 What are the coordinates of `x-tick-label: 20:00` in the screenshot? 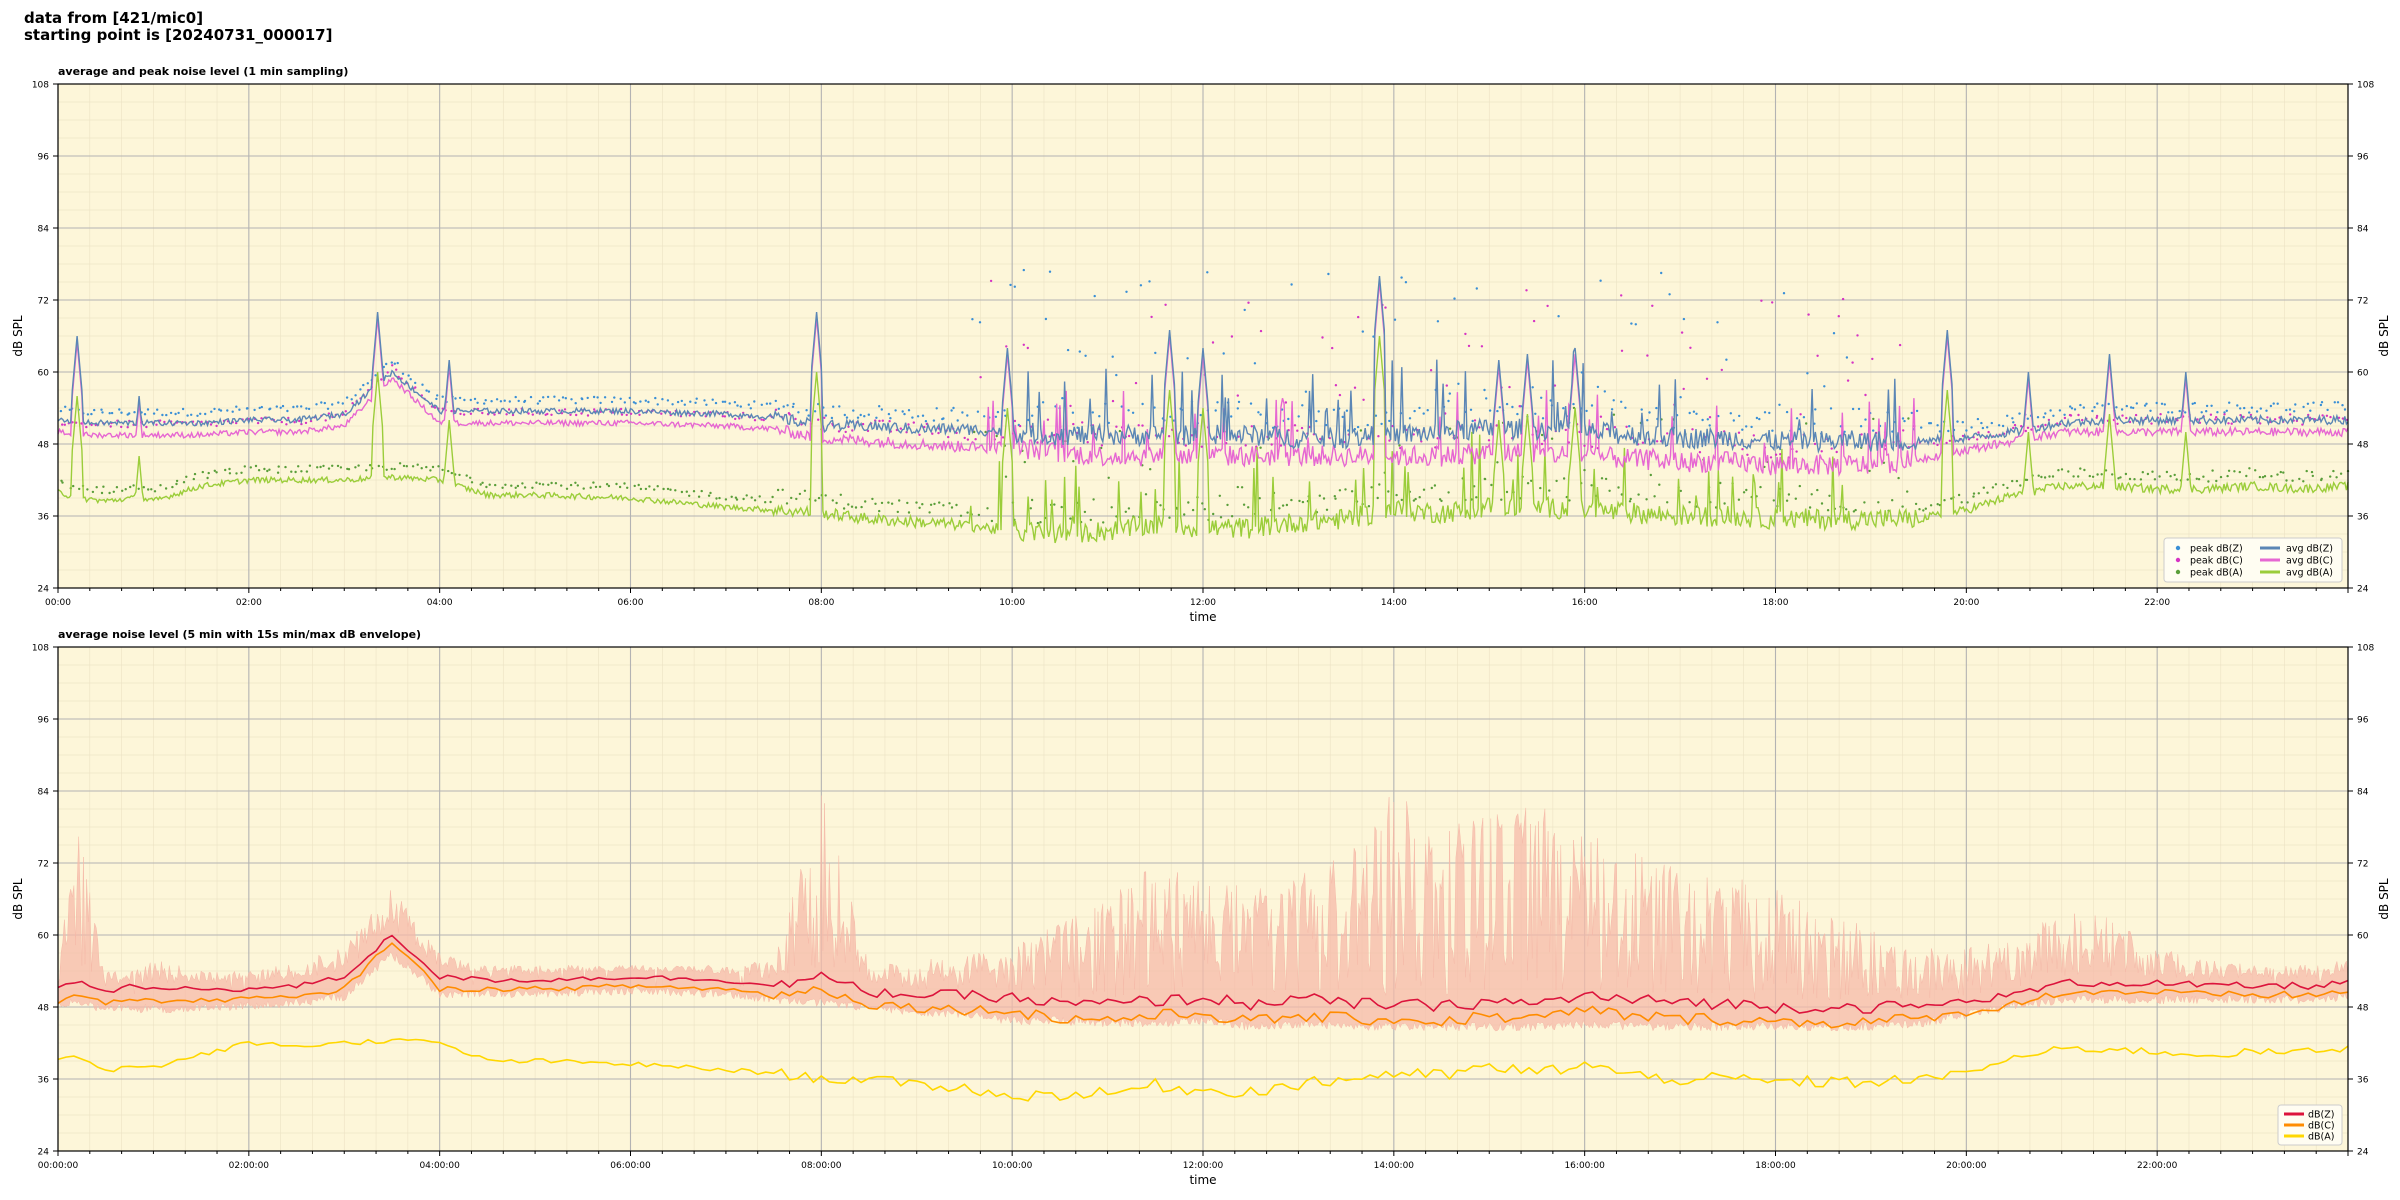 It's located at (1966, 603).